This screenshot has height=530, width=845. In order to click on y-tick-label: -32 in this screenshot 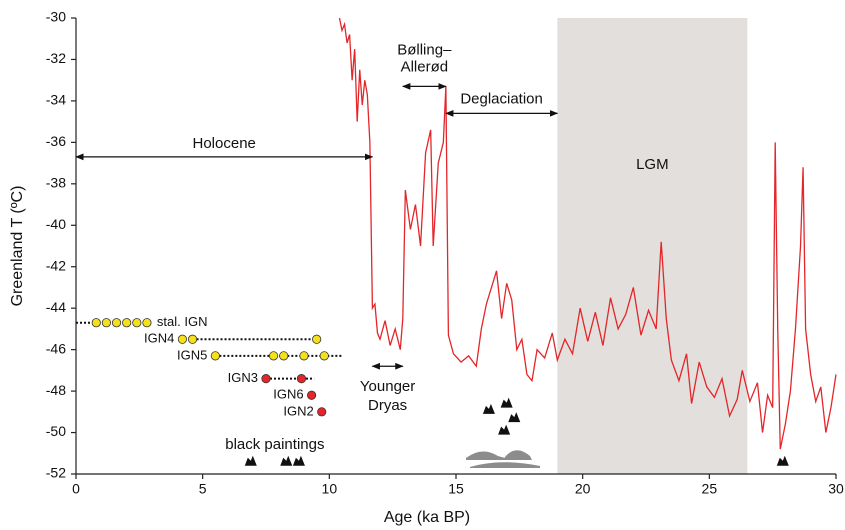, I will do `click(56, 58)`.